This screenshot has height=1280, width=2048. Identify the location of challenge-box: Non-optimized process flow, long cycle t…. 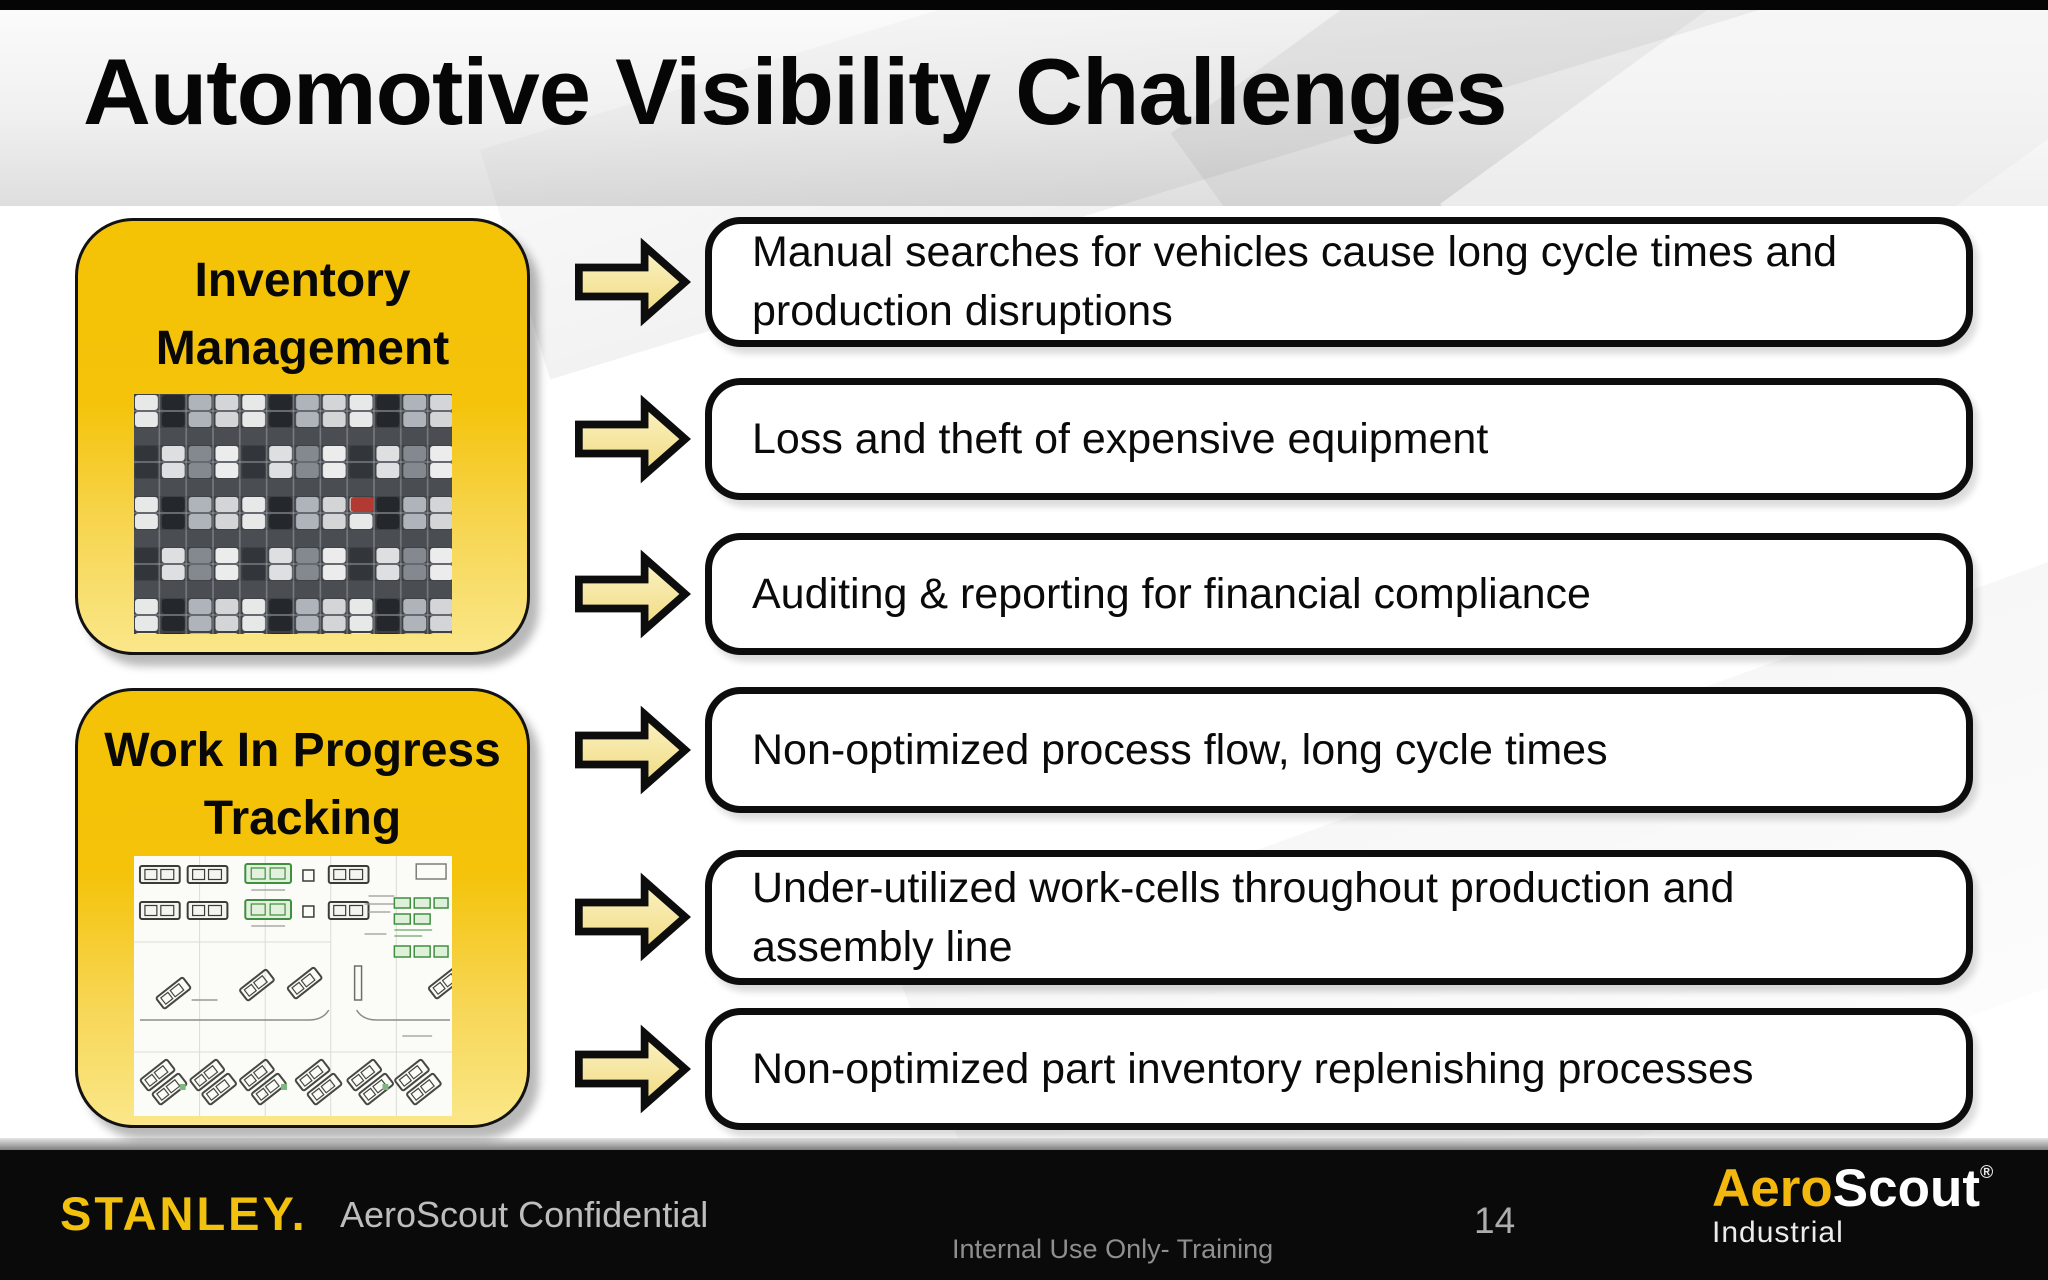
(1339, 750).